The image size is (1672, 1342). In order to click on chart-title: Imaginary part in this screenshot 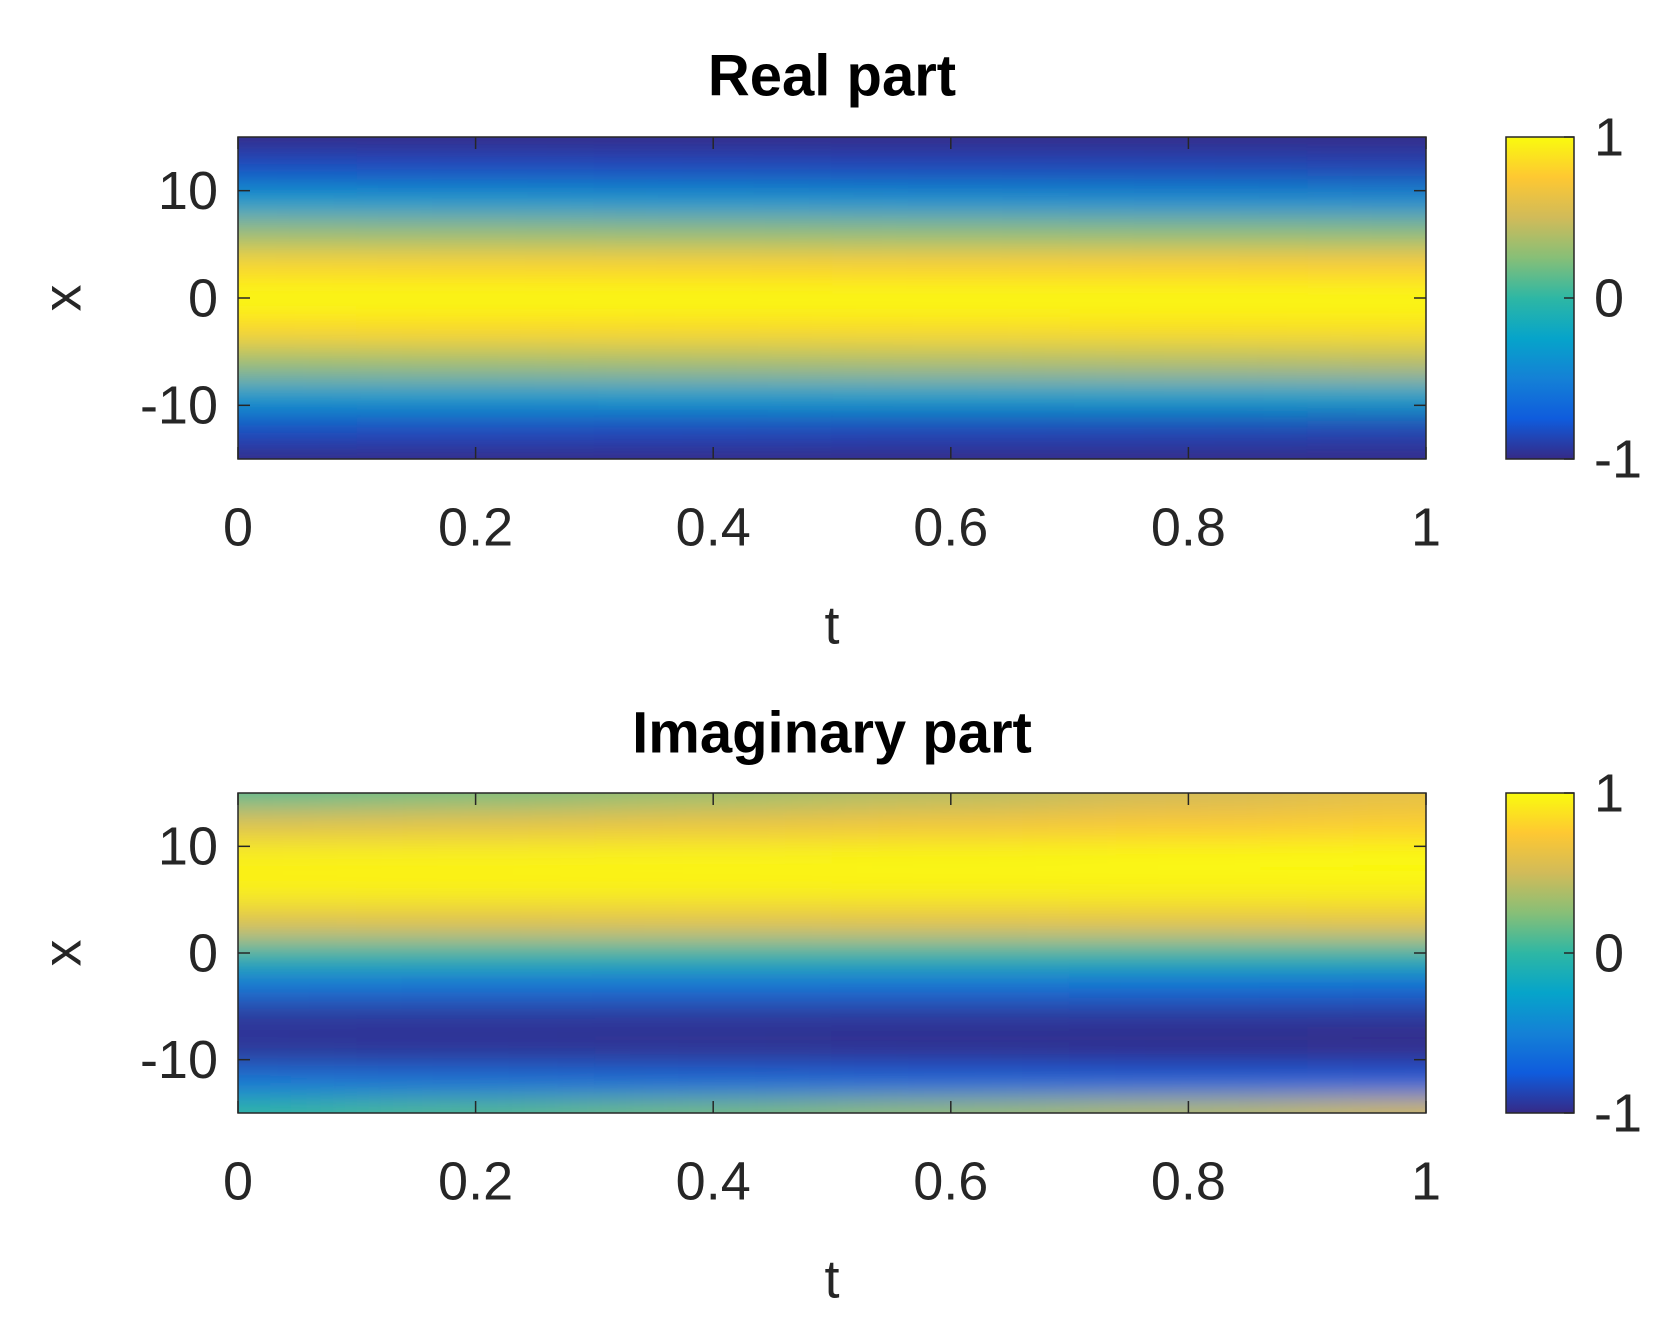, I will do `click(832, 732)`.